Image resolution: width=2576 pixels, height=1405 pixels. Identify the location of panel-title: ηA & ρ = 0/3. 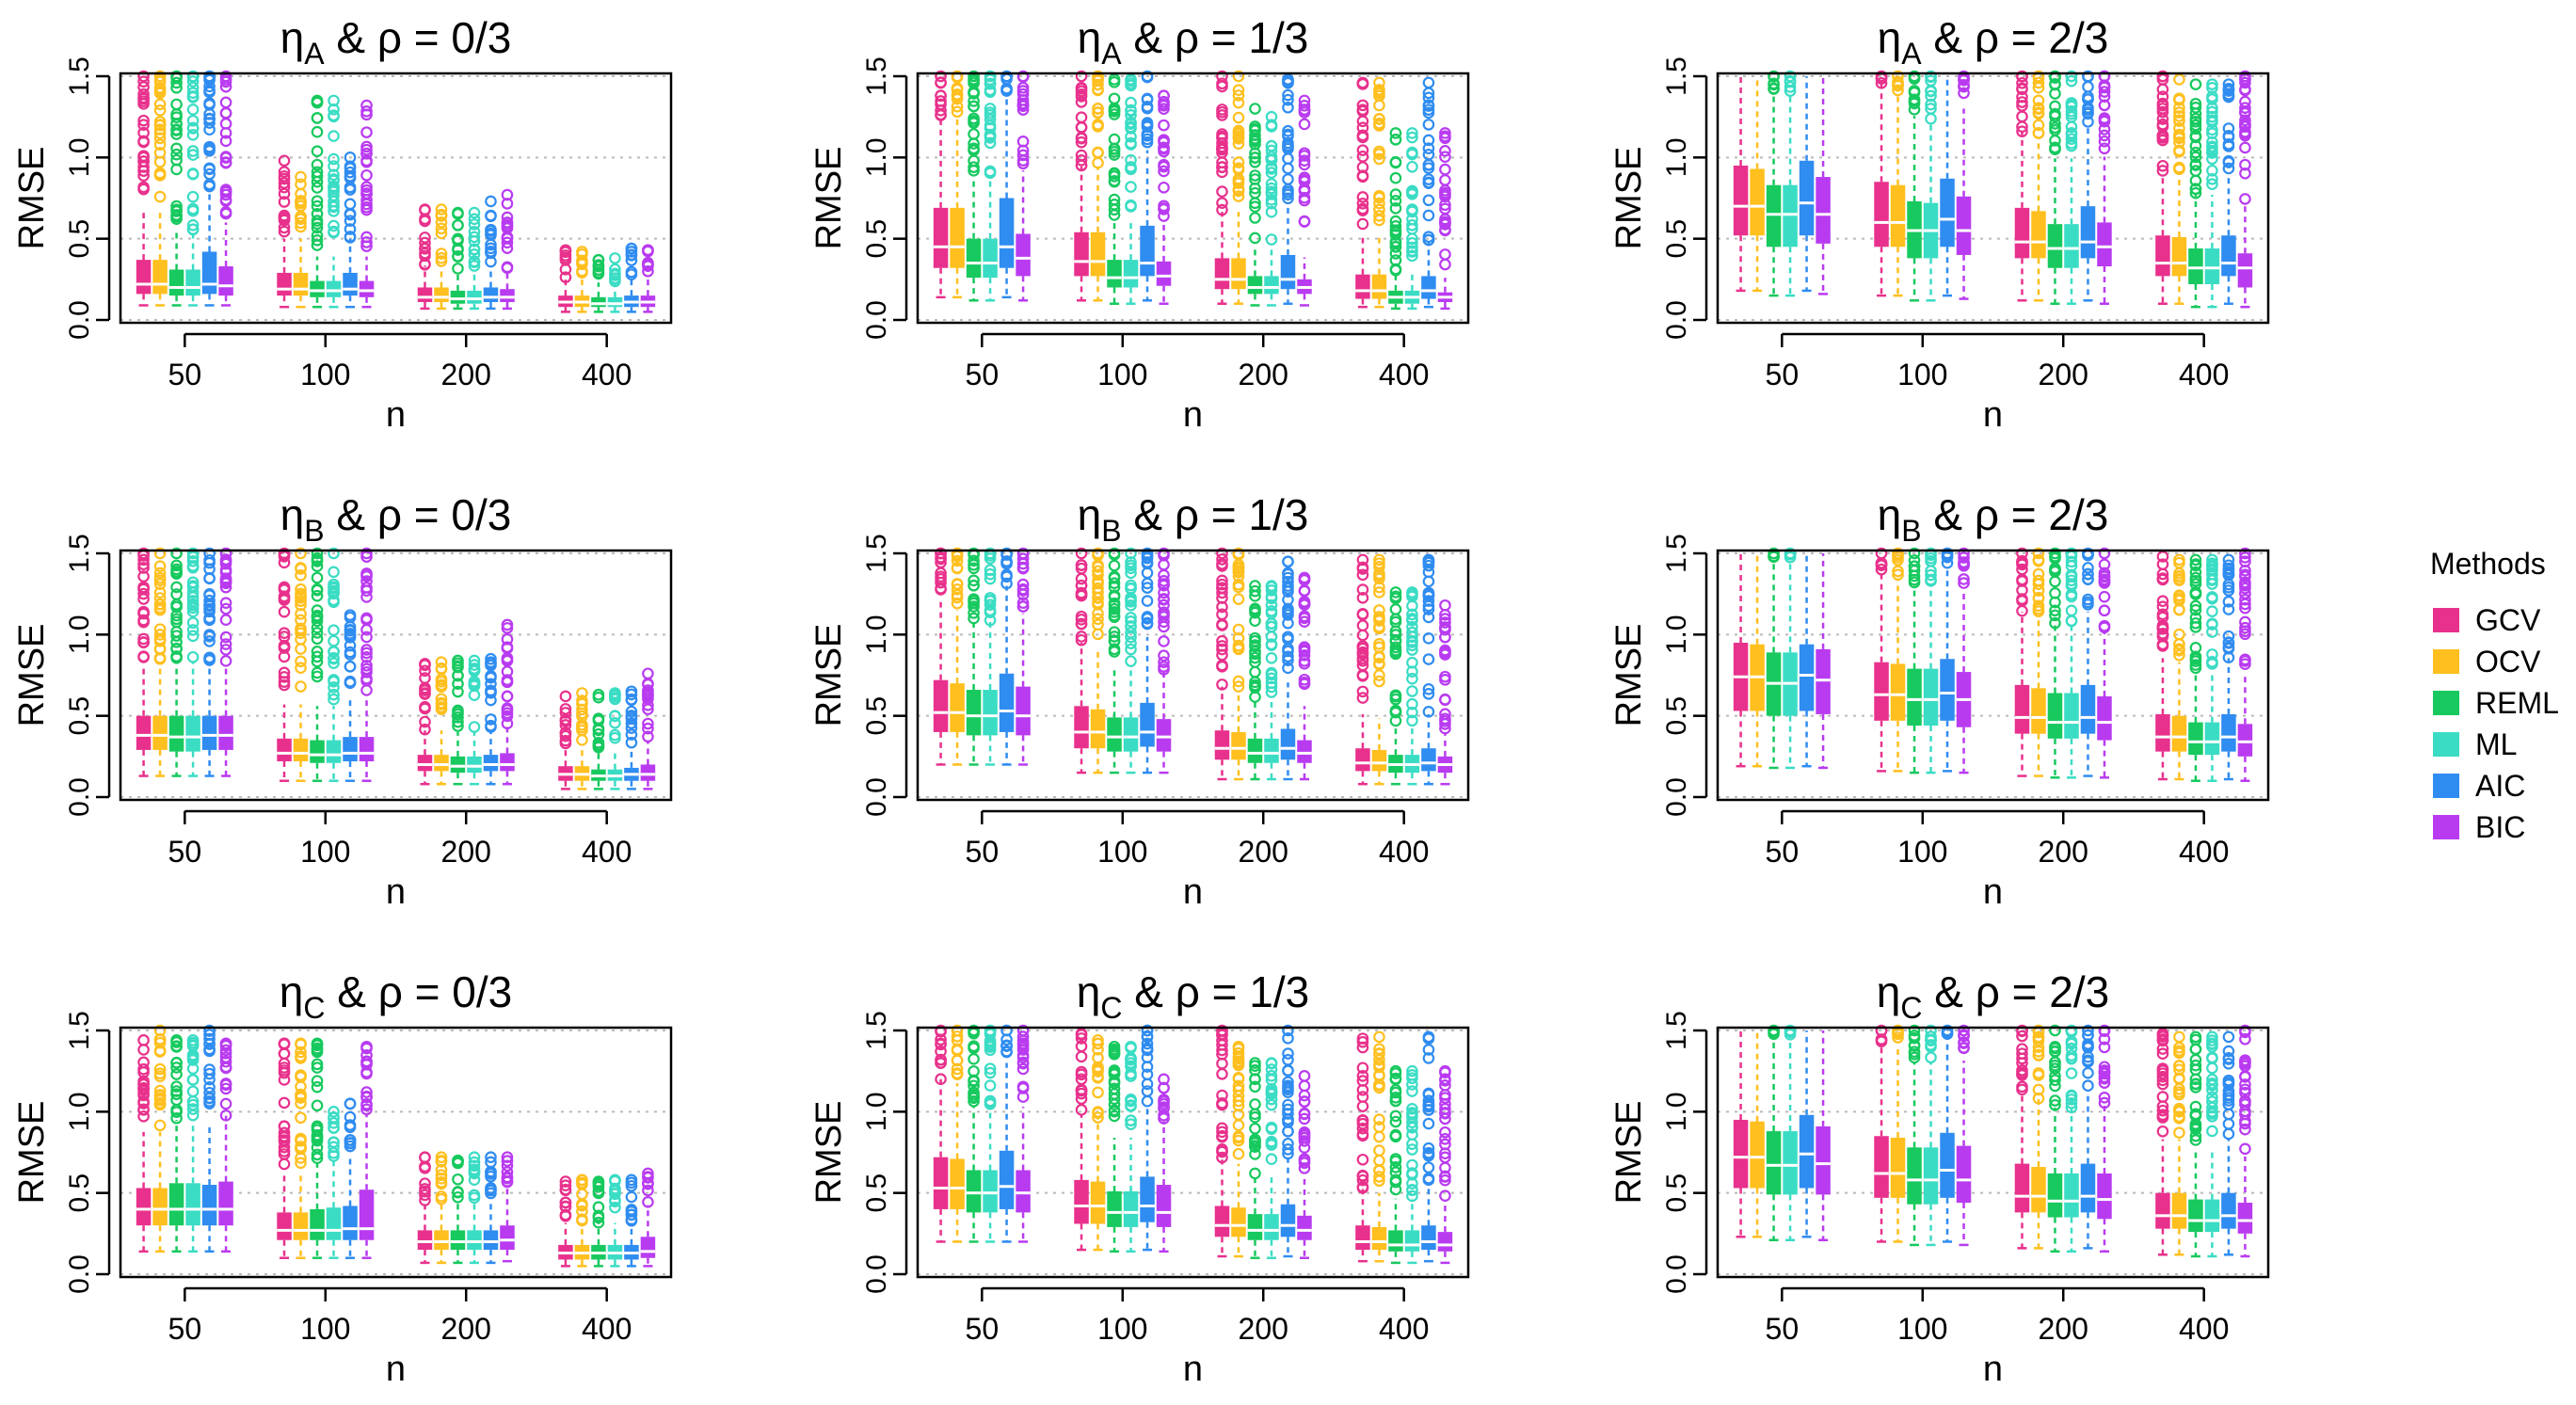
(396, 42).